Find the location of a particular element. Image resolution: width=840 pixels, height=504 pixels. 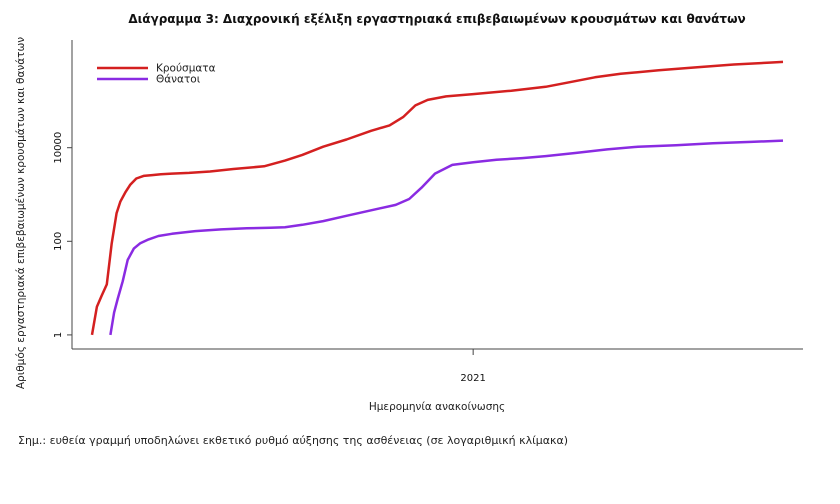

x-ticks: 2021 is located at coordinates (473, 366).